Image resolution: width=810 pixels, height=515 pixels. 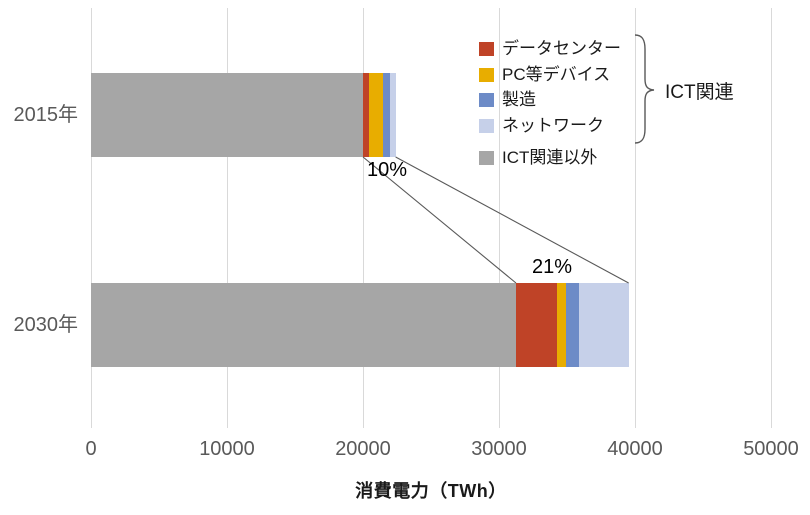 I want to click on legend-item-label: ICT関連以外, so click(x=550, y=157).